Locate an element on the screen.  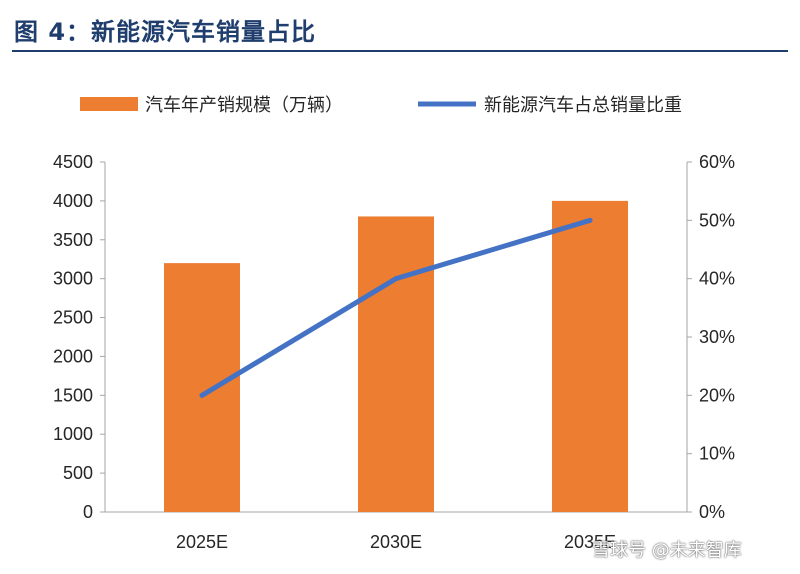
left-tick-label: 500 is located at coordinates (78, 473).